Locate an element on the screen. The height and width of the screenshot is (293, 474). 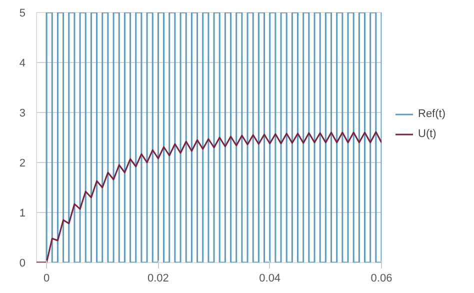
x-tick-label: 0.04 is located at coordinates (270, 278).